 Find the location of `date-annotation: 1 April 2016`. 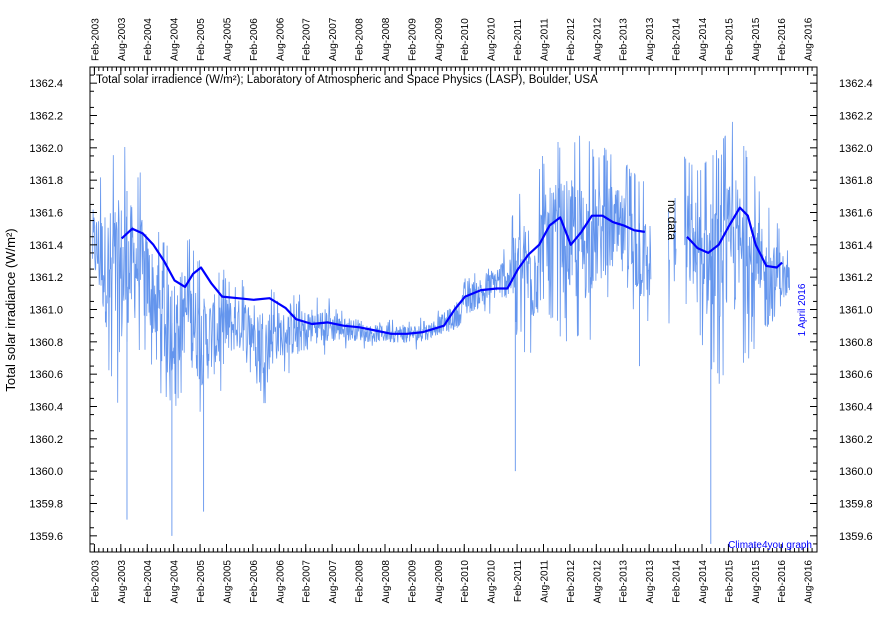

date-annotation: 1 April 2016 is located at coordinates (802, 309).